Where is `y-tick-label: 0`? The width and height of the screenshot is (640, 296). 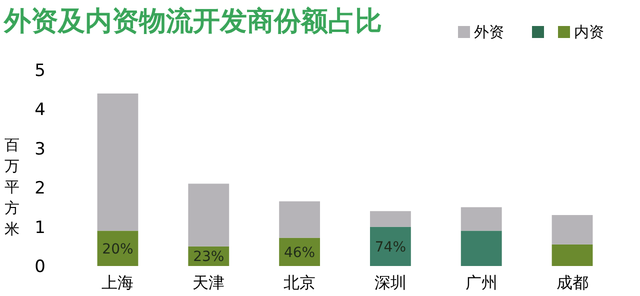 y-tick-label: 0 is located at coordinates (40, 267).